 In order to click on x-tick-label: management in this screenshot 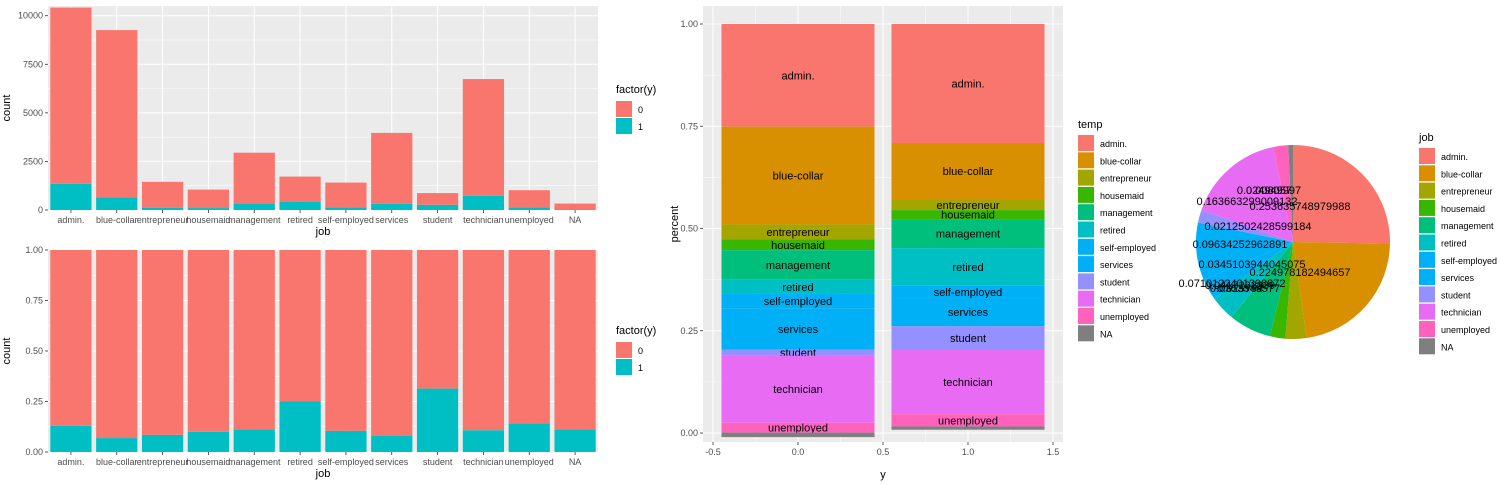, I will do `click(254, 462)`.